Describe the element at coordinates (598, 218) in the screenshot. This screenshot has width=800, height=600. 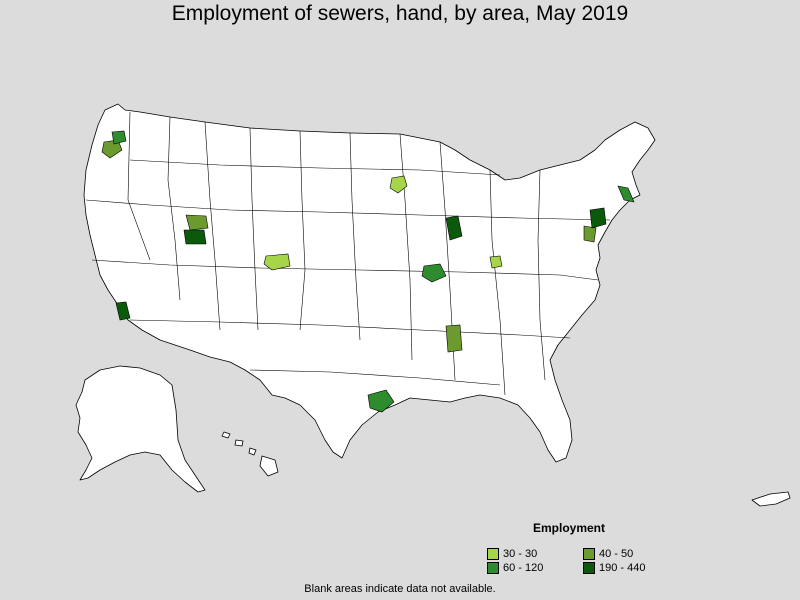
I see `area-190-new-york` at that location.